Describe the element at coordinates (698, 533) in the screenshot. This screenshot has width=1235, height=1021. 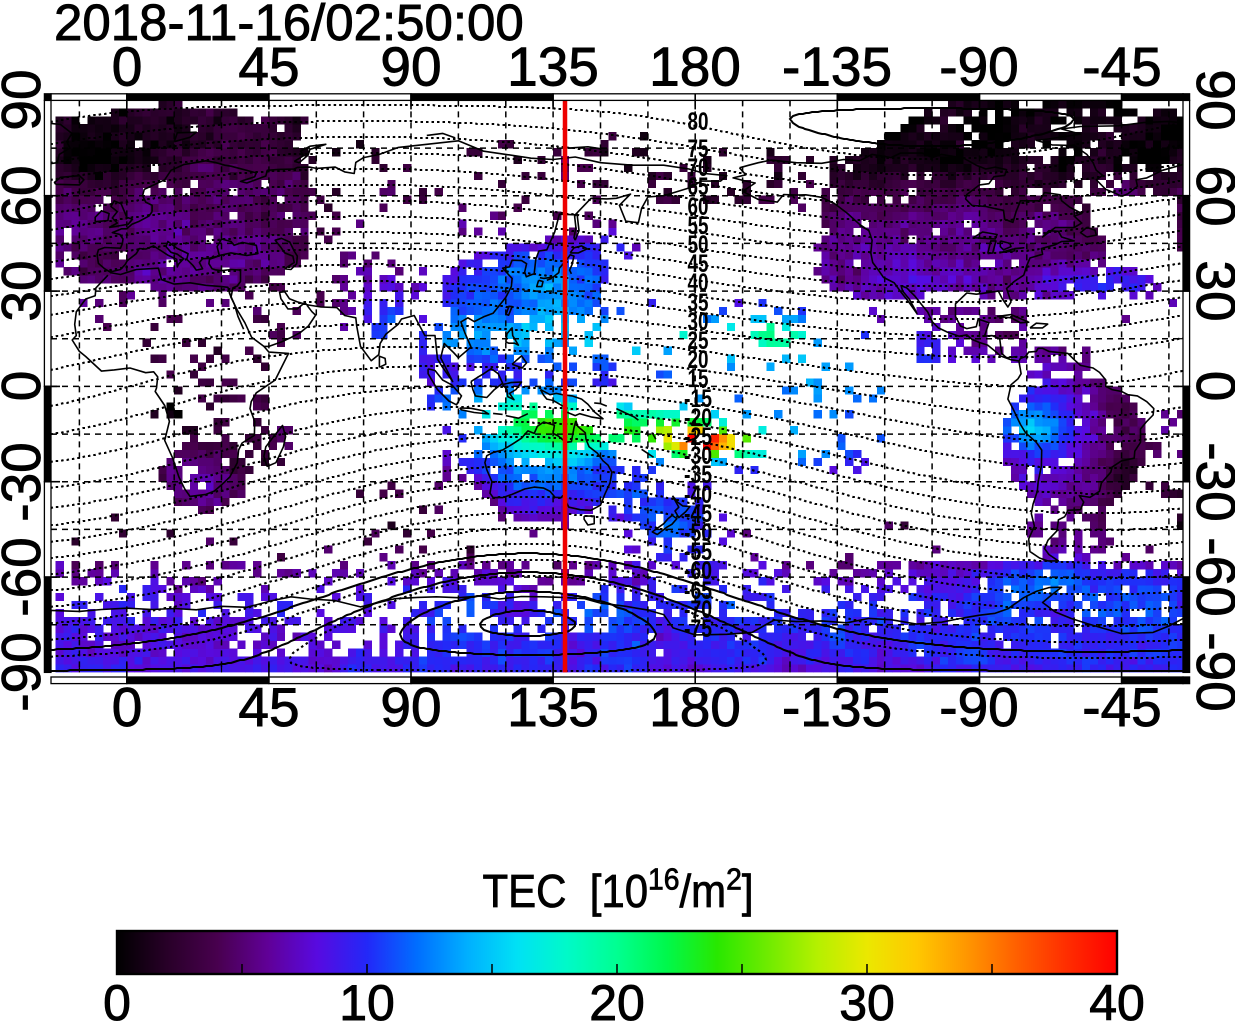
I see `svg-text: -50` at that location.